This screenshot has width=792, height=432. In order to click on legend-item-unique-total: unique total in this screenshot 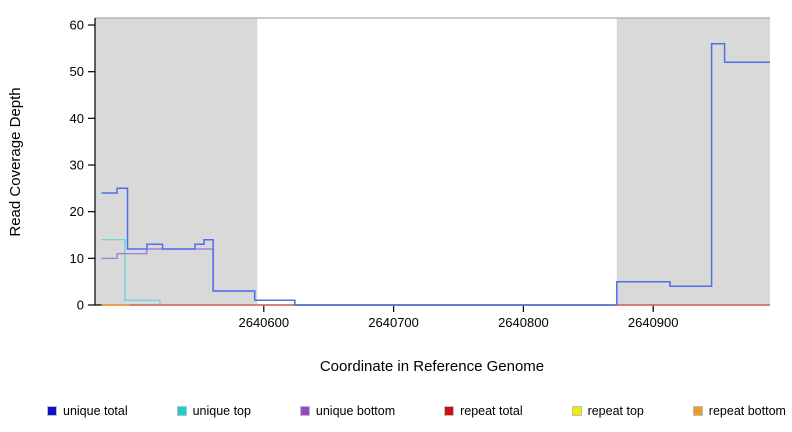, I will do `click(87, 411)`.